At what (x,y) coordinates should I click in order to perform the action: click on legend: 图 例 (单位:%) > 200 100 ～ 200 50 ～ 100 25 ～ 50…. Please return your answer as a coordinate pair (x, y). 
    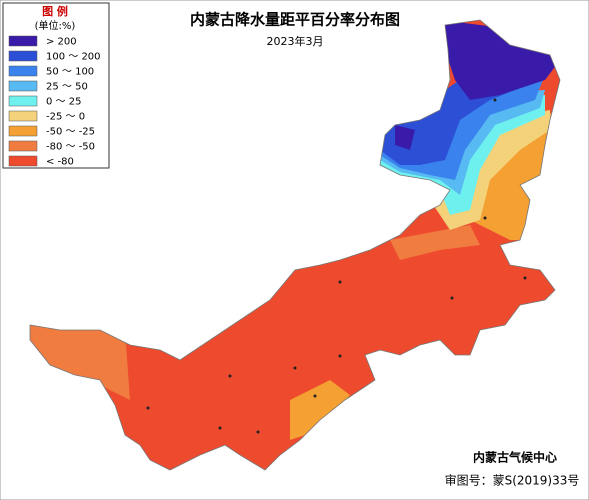
    Looking at the image, I should click on (56, 85).